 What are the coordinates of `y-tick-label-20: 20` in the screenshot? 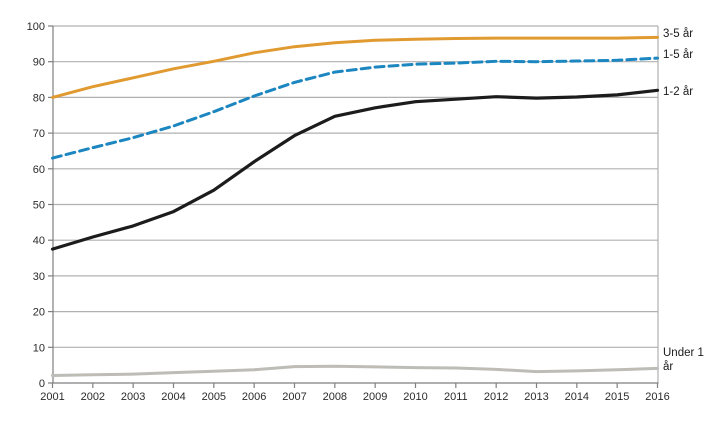 It's located at (39, 313).